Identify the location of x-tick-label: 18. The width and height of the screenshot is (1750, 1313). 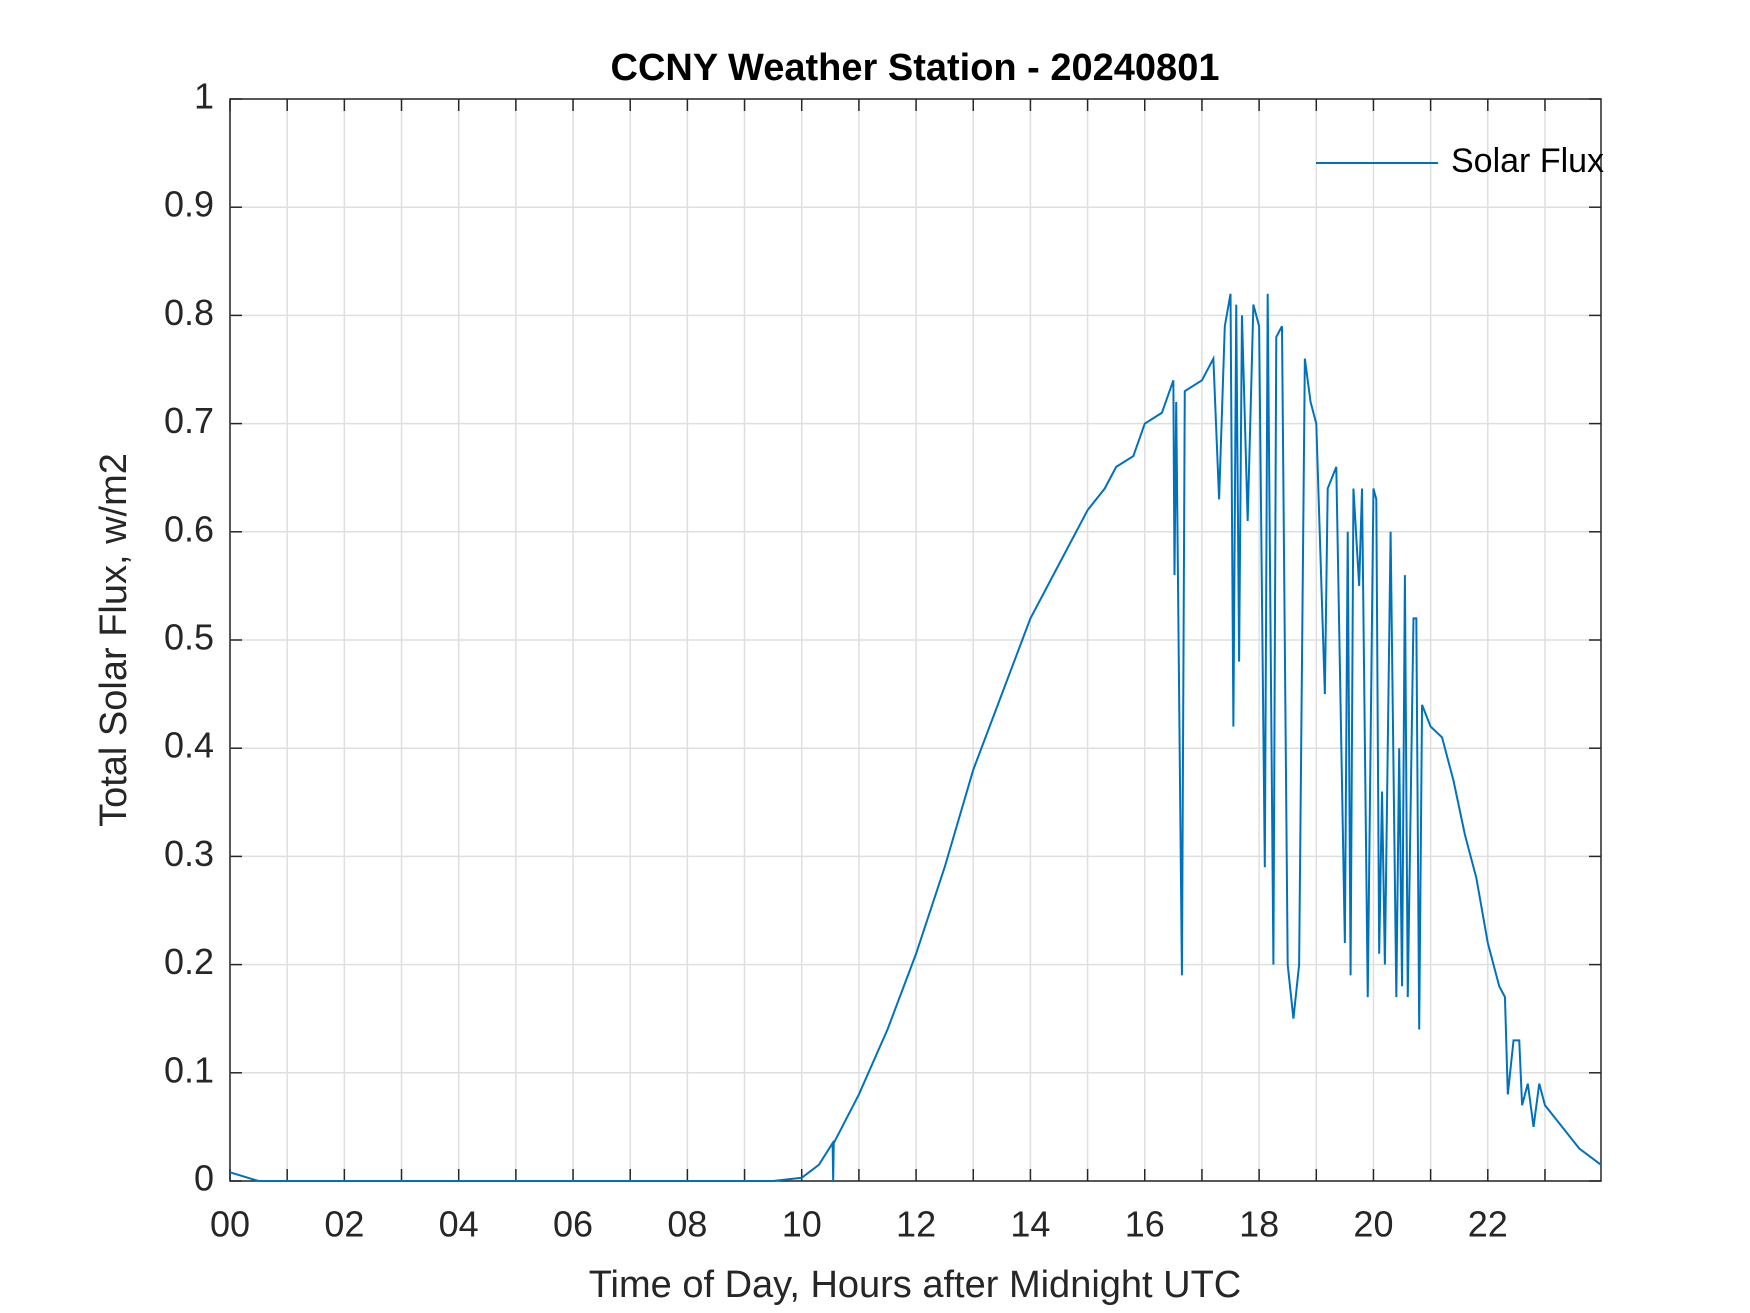
(1259, 1224).